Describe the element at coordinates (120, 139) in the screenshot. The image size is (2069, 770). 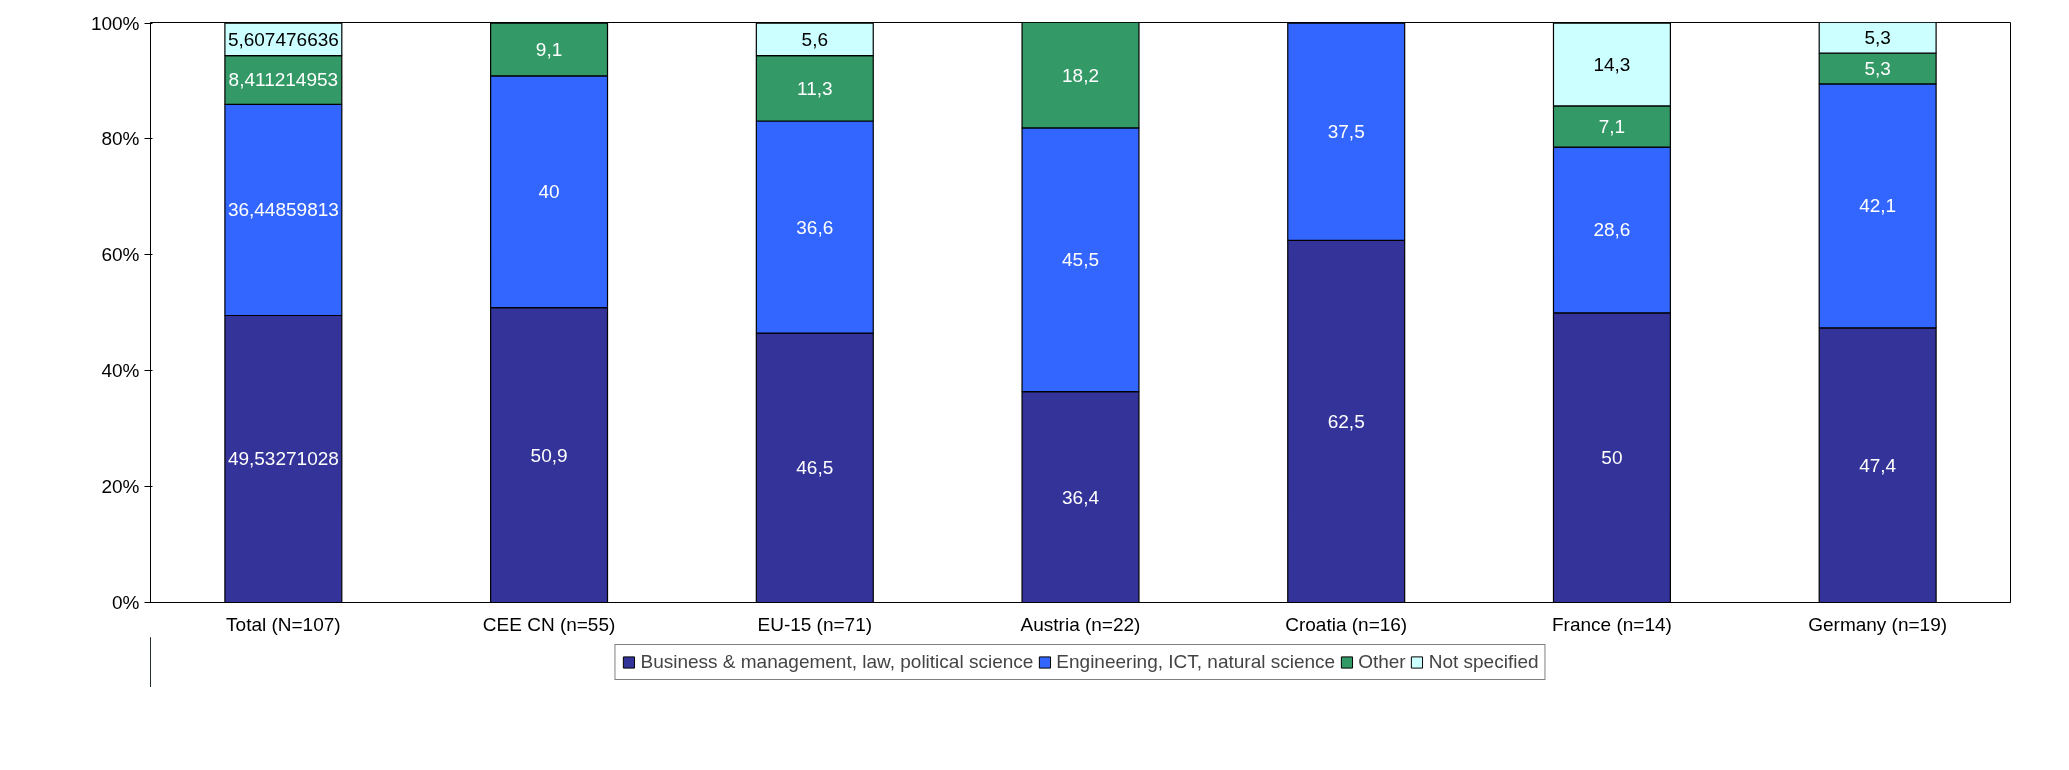
I see `y-tick-label: 80%` at that location.